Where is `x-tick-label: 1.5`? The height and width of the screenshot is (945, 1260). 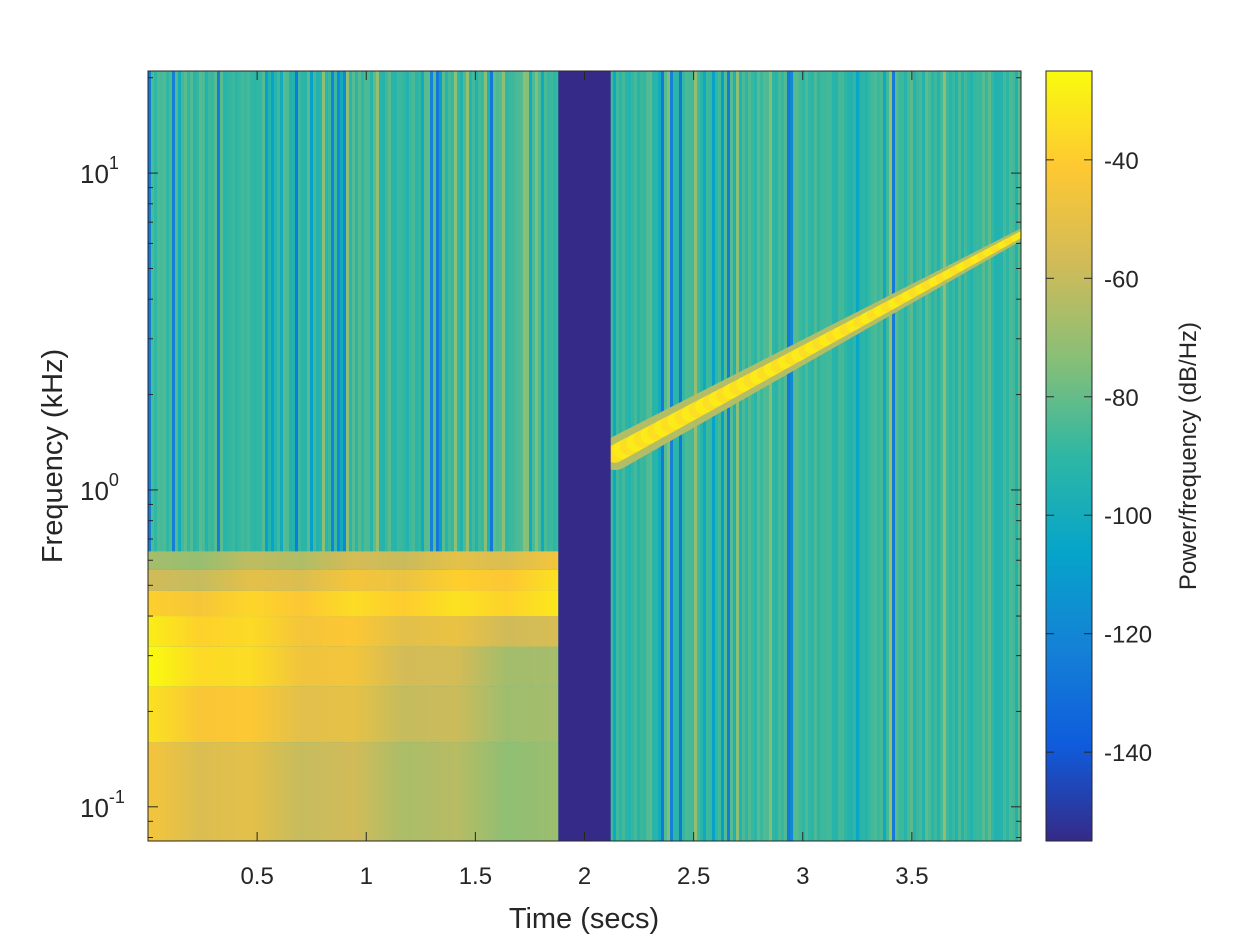
x-tick-label: 1.5 is located at coordinates (475, 876).